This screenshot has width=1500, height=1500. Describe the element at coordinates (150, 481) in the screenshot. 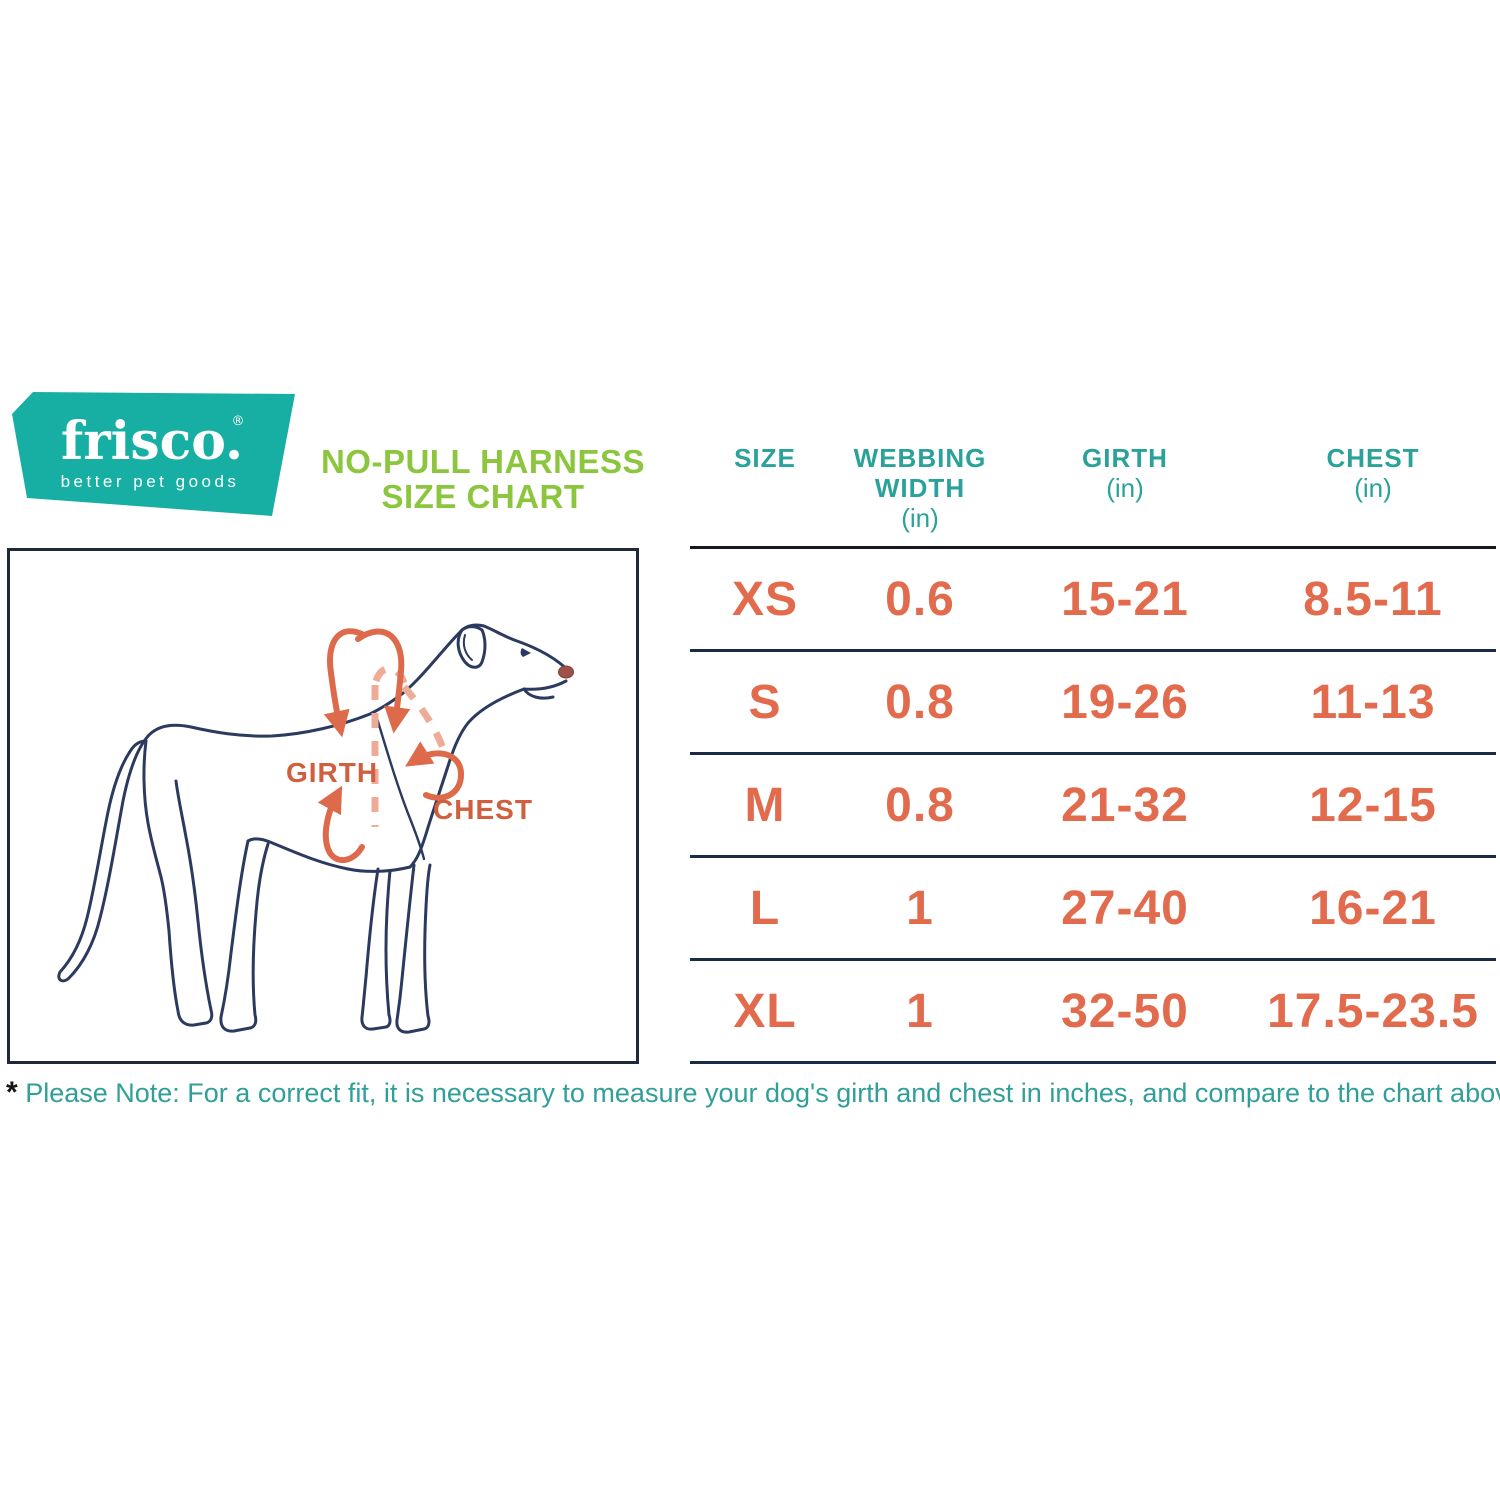

I see `brand-tagline: better pet goods` at that location.